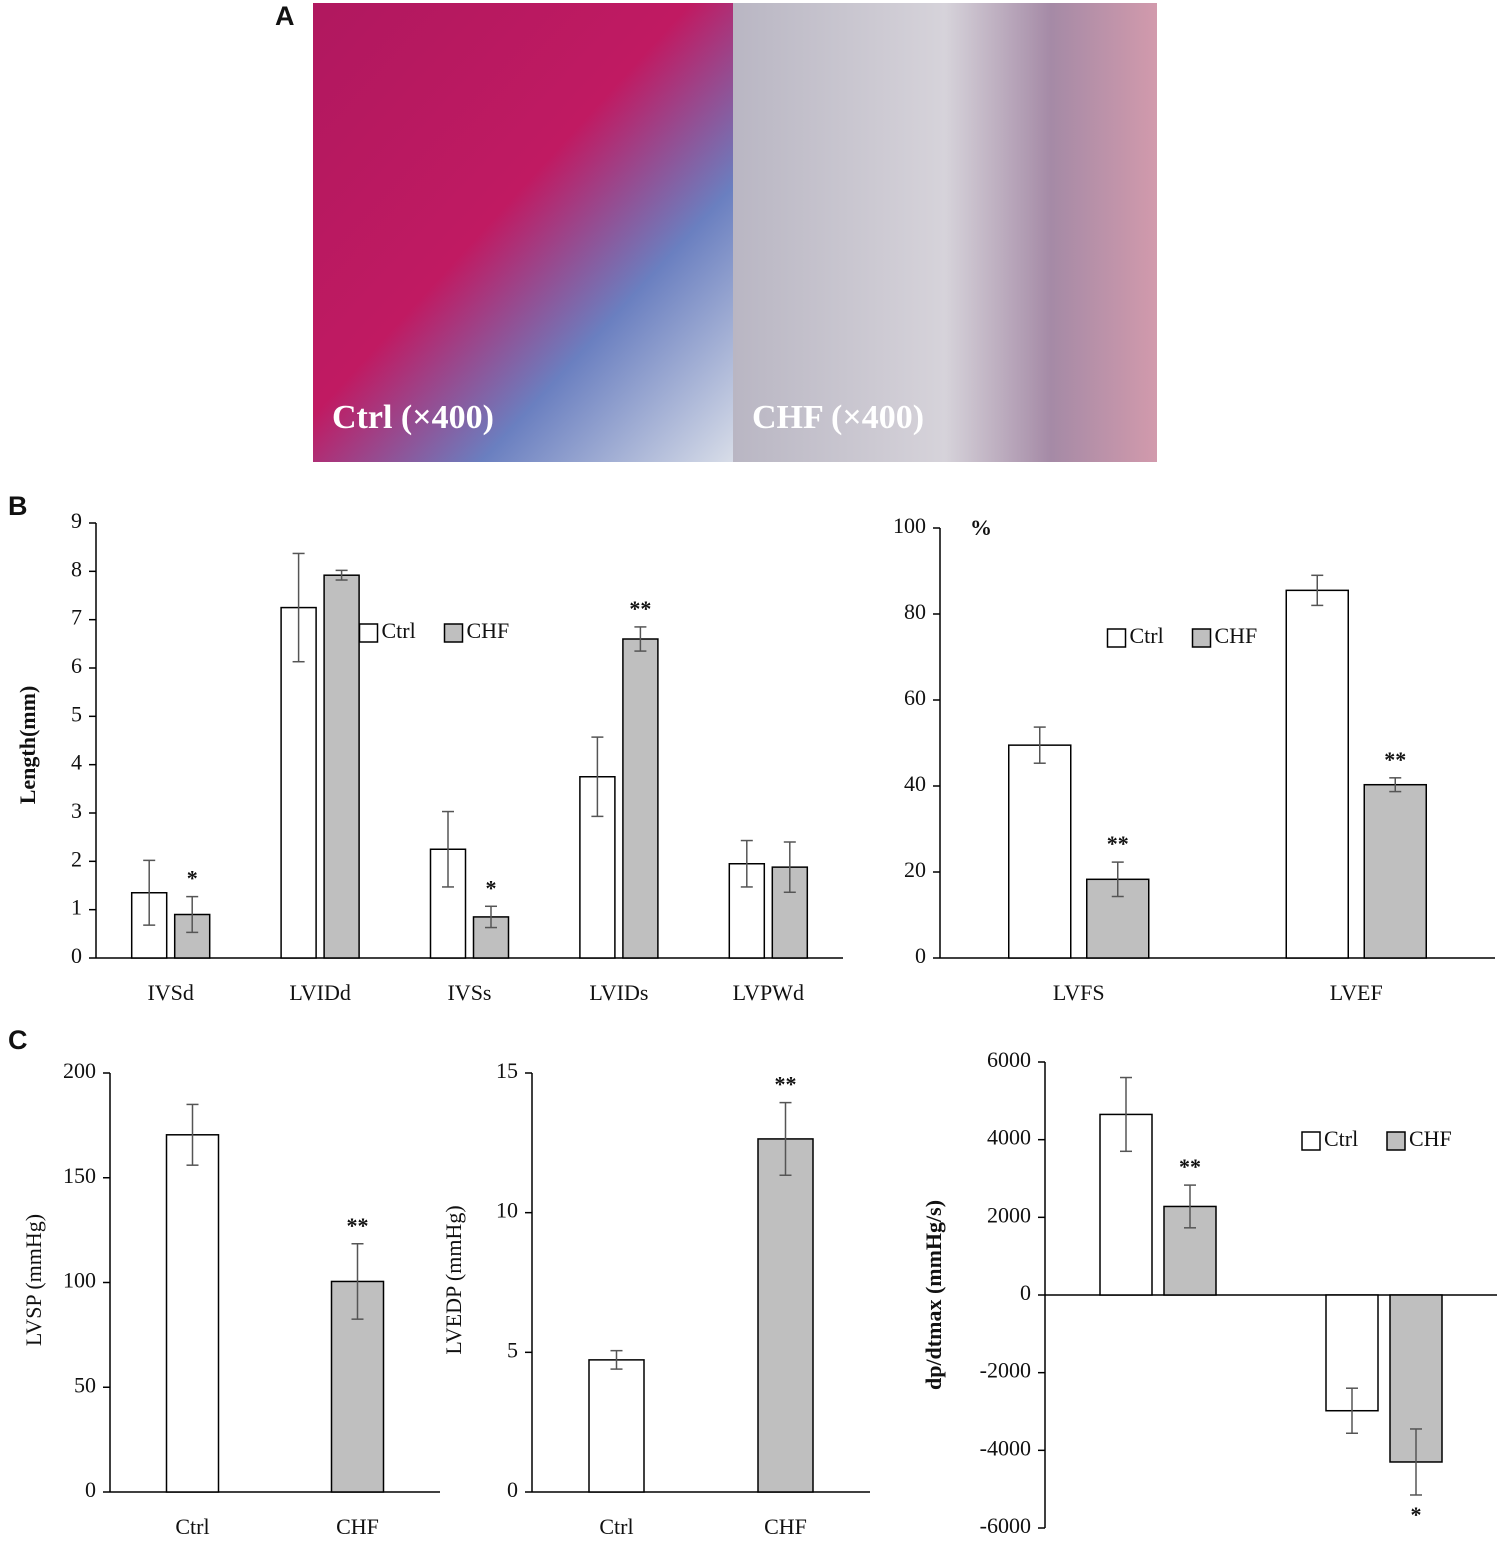 The width and height of the screenshot is (1501, 1544). What do you see at coordinates (285, 16) in the screenshot?
I see `panel-label: A` at bounding box center [285, 16].